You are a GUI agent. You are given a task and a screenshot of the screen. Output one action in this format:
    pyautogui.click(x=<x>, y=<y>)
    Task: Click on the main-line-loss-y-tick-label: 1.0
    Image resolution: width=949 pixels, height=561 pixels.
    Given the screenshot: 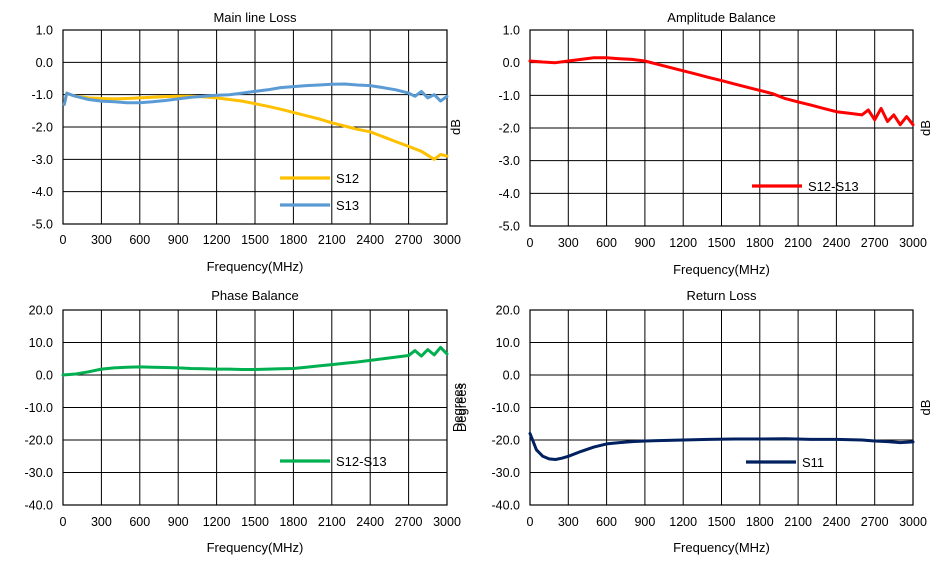 What is the action you would take?
    pyautogui.click(x=44, y=31)
    